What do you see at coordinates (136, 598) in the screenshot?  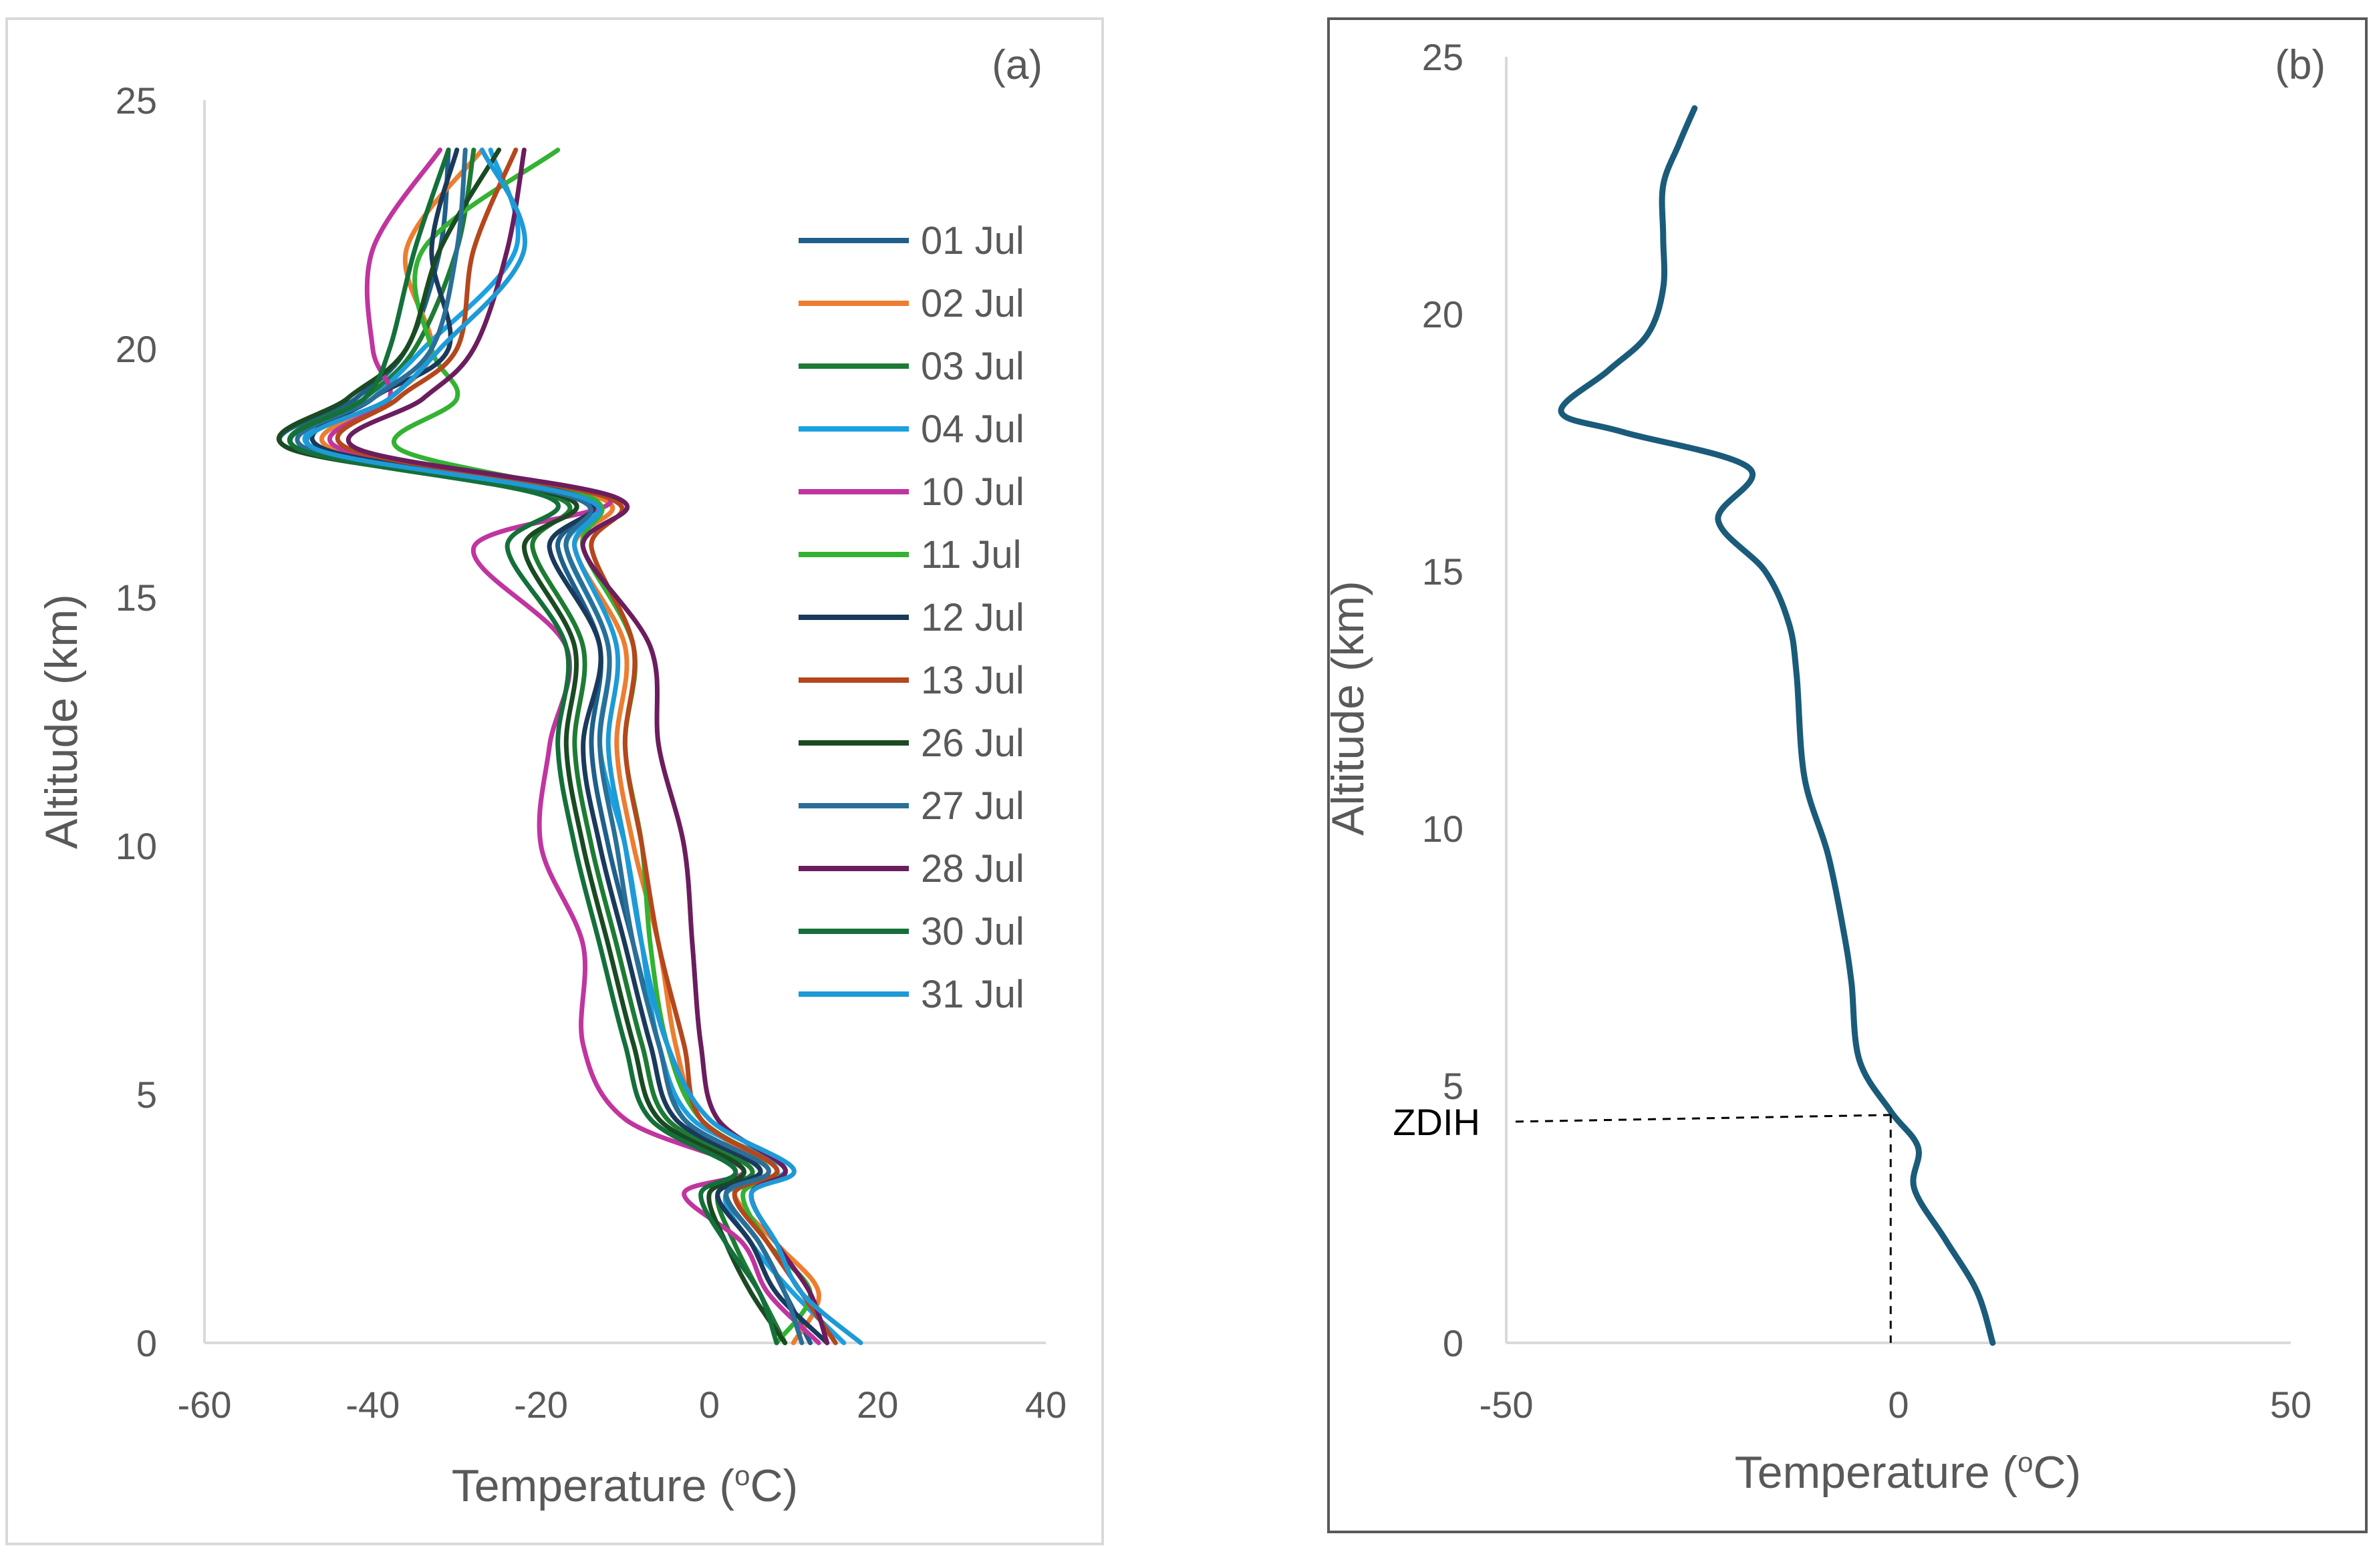 I see `panel-a-y-tick-15: 15` at bounding box center [136, 598].